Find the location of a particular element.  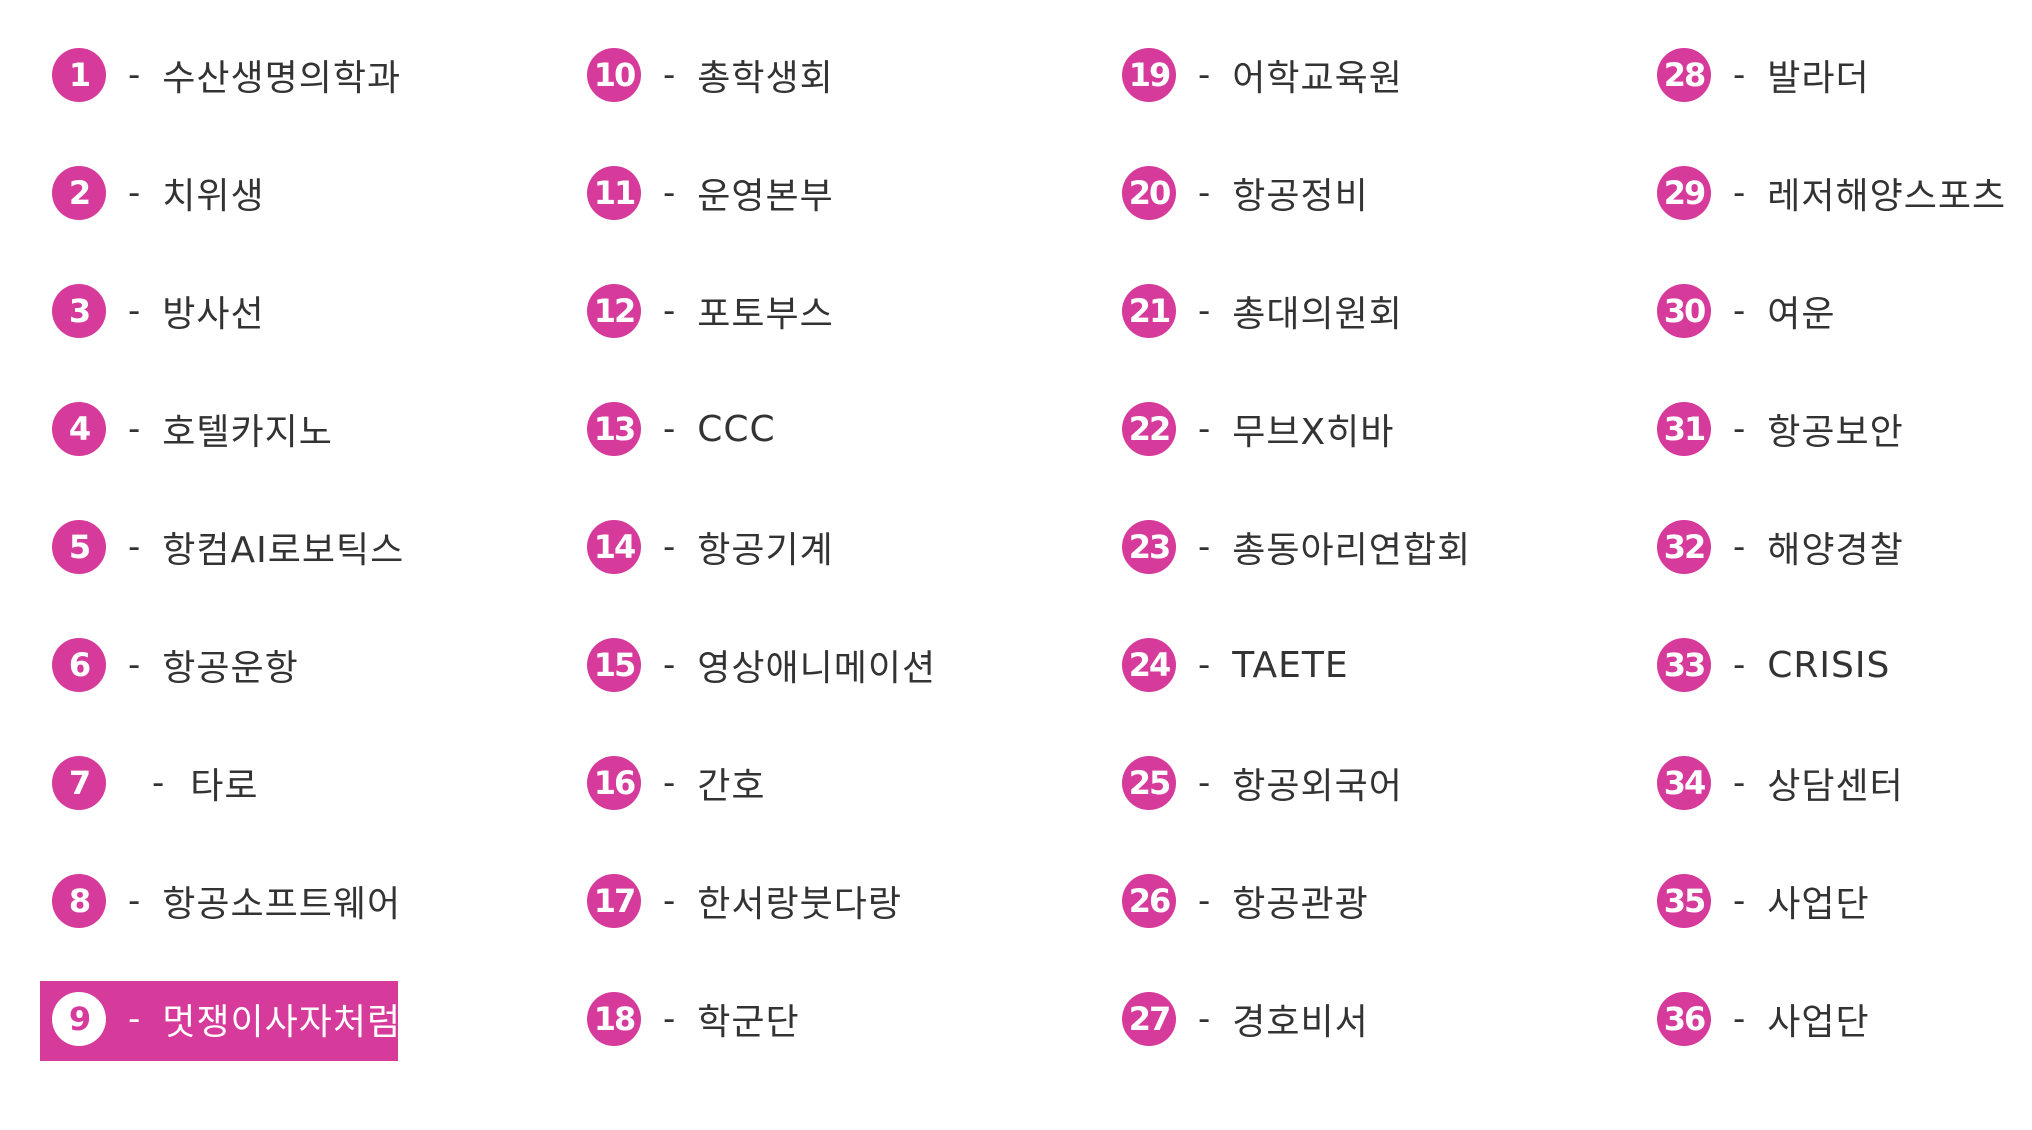

booth-number-badge: 14 is located at coordinates (614, 547).